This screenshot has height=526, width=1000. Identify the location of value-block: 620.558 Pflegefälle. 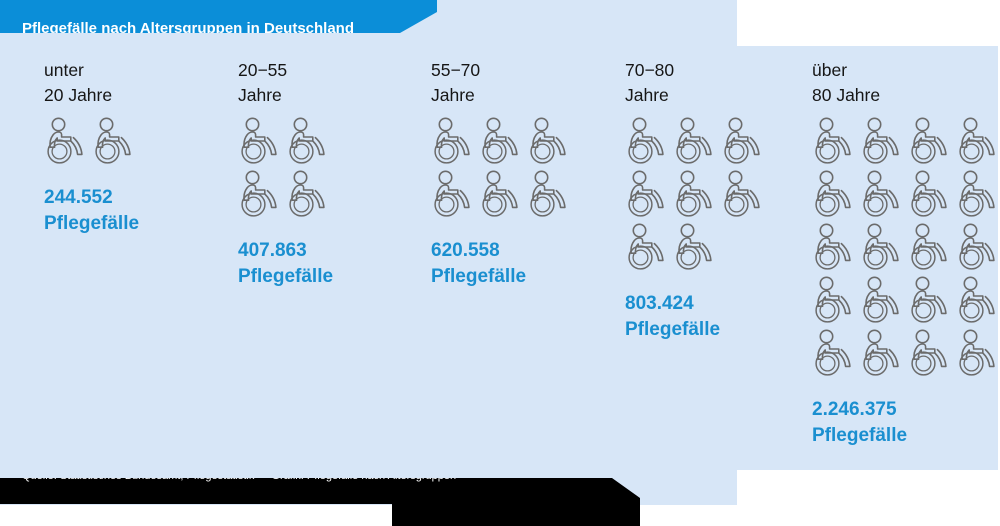
(503, 264).